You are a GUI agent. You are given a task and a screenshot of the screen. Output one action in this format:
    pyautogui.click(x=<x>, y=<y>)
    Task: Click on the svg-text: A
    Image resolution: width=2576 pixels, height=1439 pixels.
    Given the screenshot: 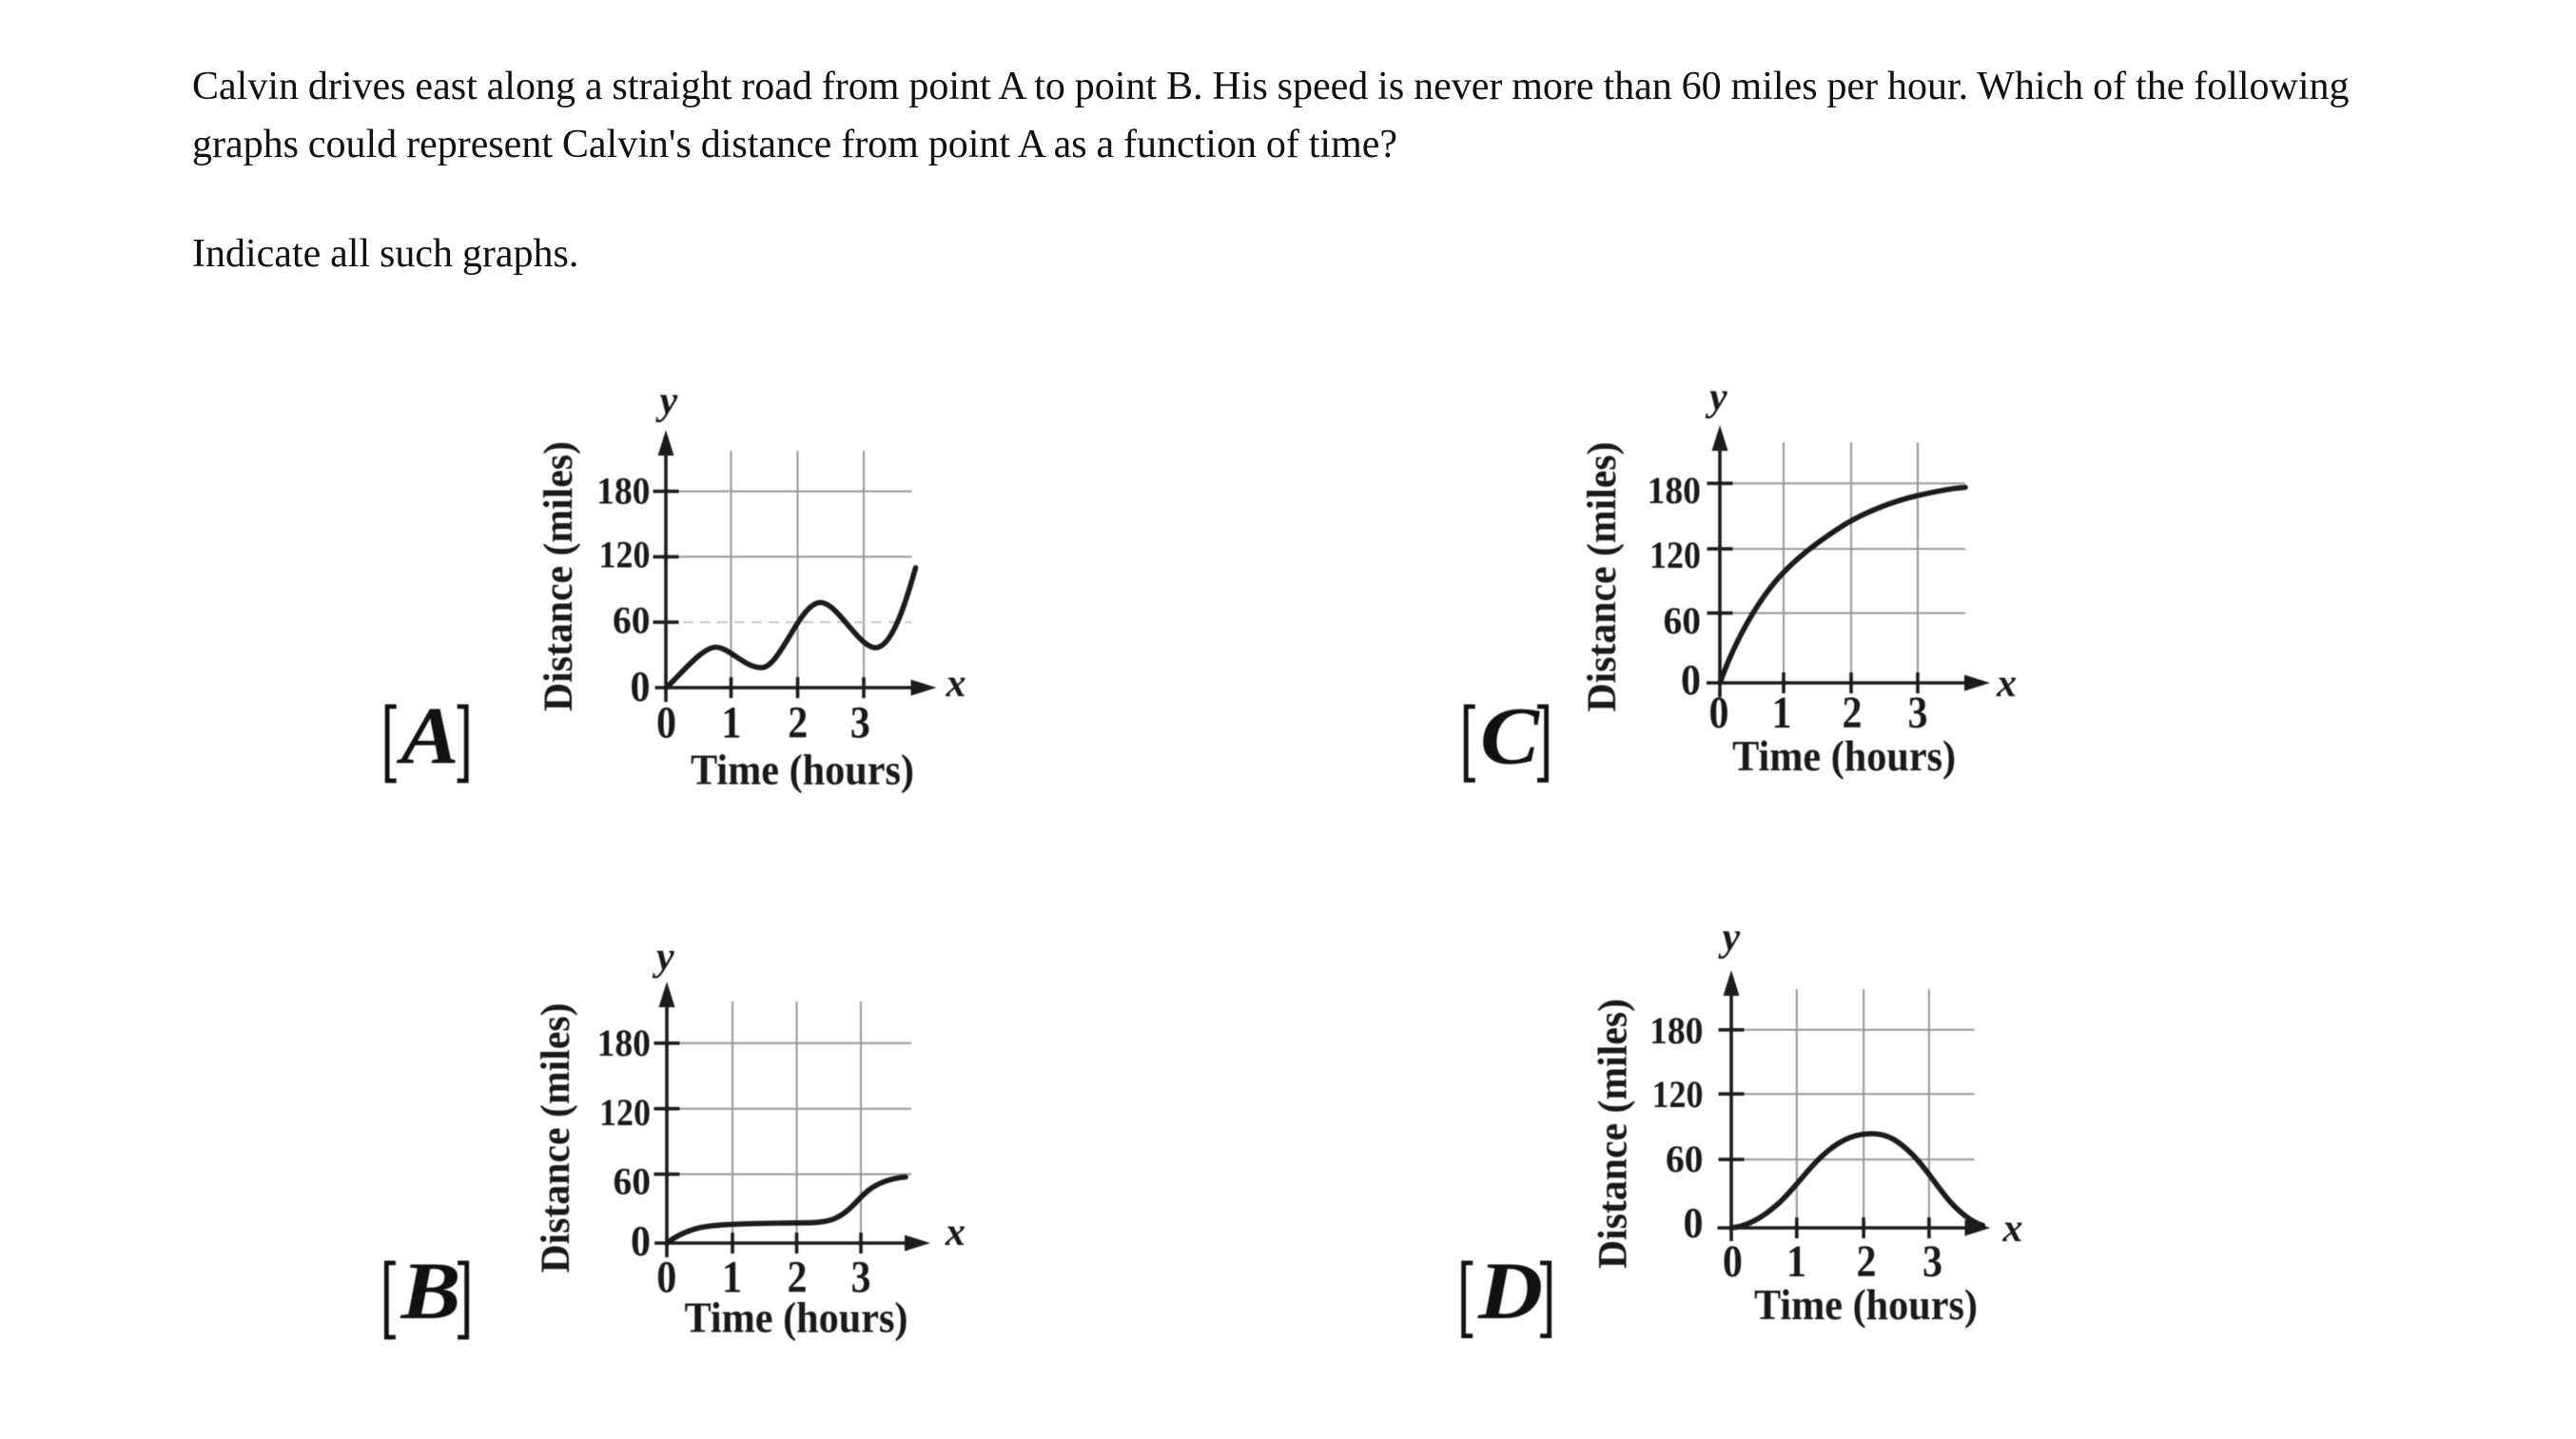 What is the action you would take?
    pyautogui.click(x=428, y=736)
    